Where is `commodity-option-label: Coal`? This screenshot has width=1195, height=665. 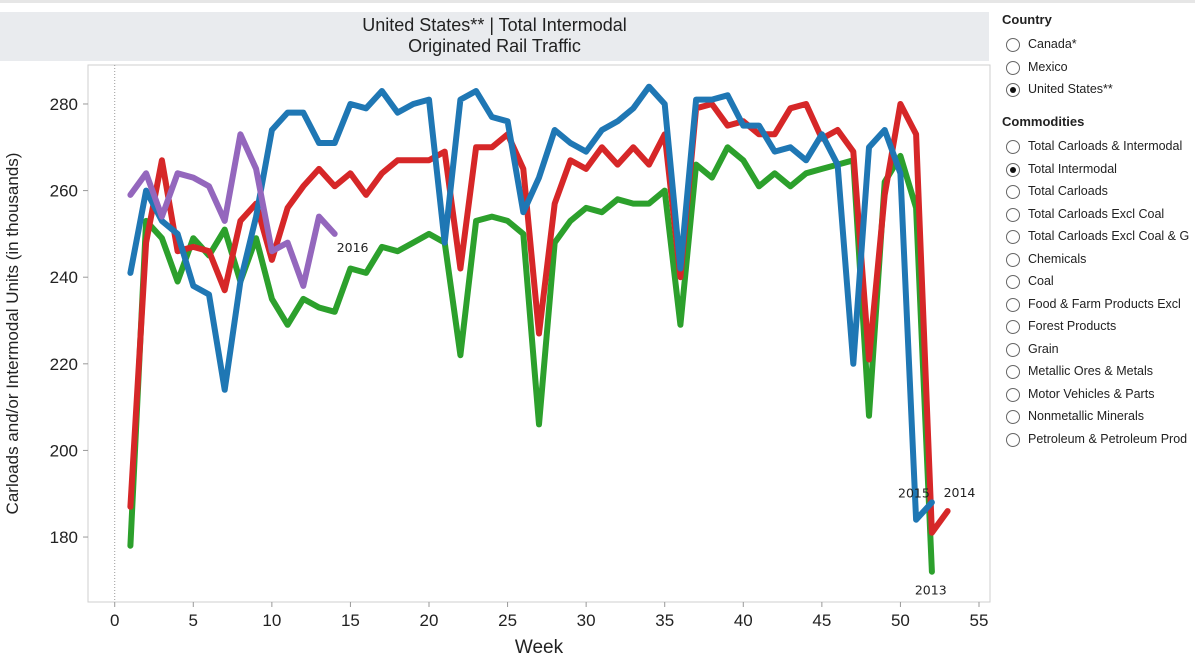 commodity-option-label: Coal is located at coordinates (1041, 281).